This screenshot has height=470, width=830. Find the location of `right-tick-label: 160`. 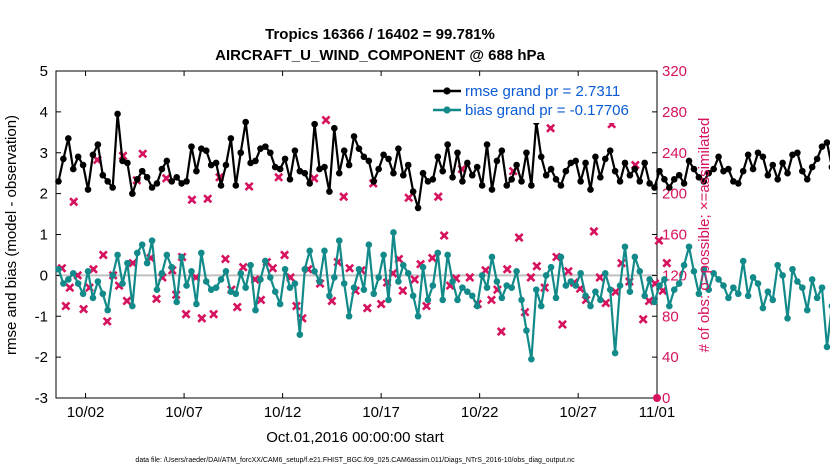

right-tick-label: 160 is located at coordinates (674, 235).